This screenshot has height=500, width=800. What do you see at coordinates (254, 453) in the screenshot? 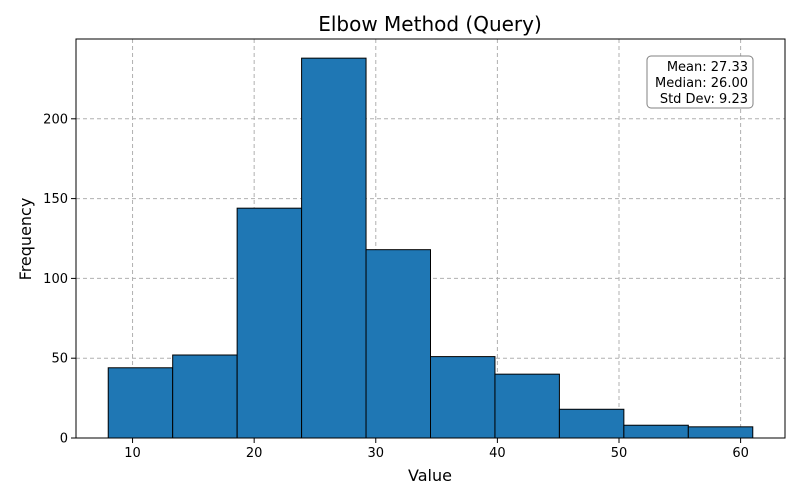
I see `x-tick-label: 20` at bounding box center [254, 453].